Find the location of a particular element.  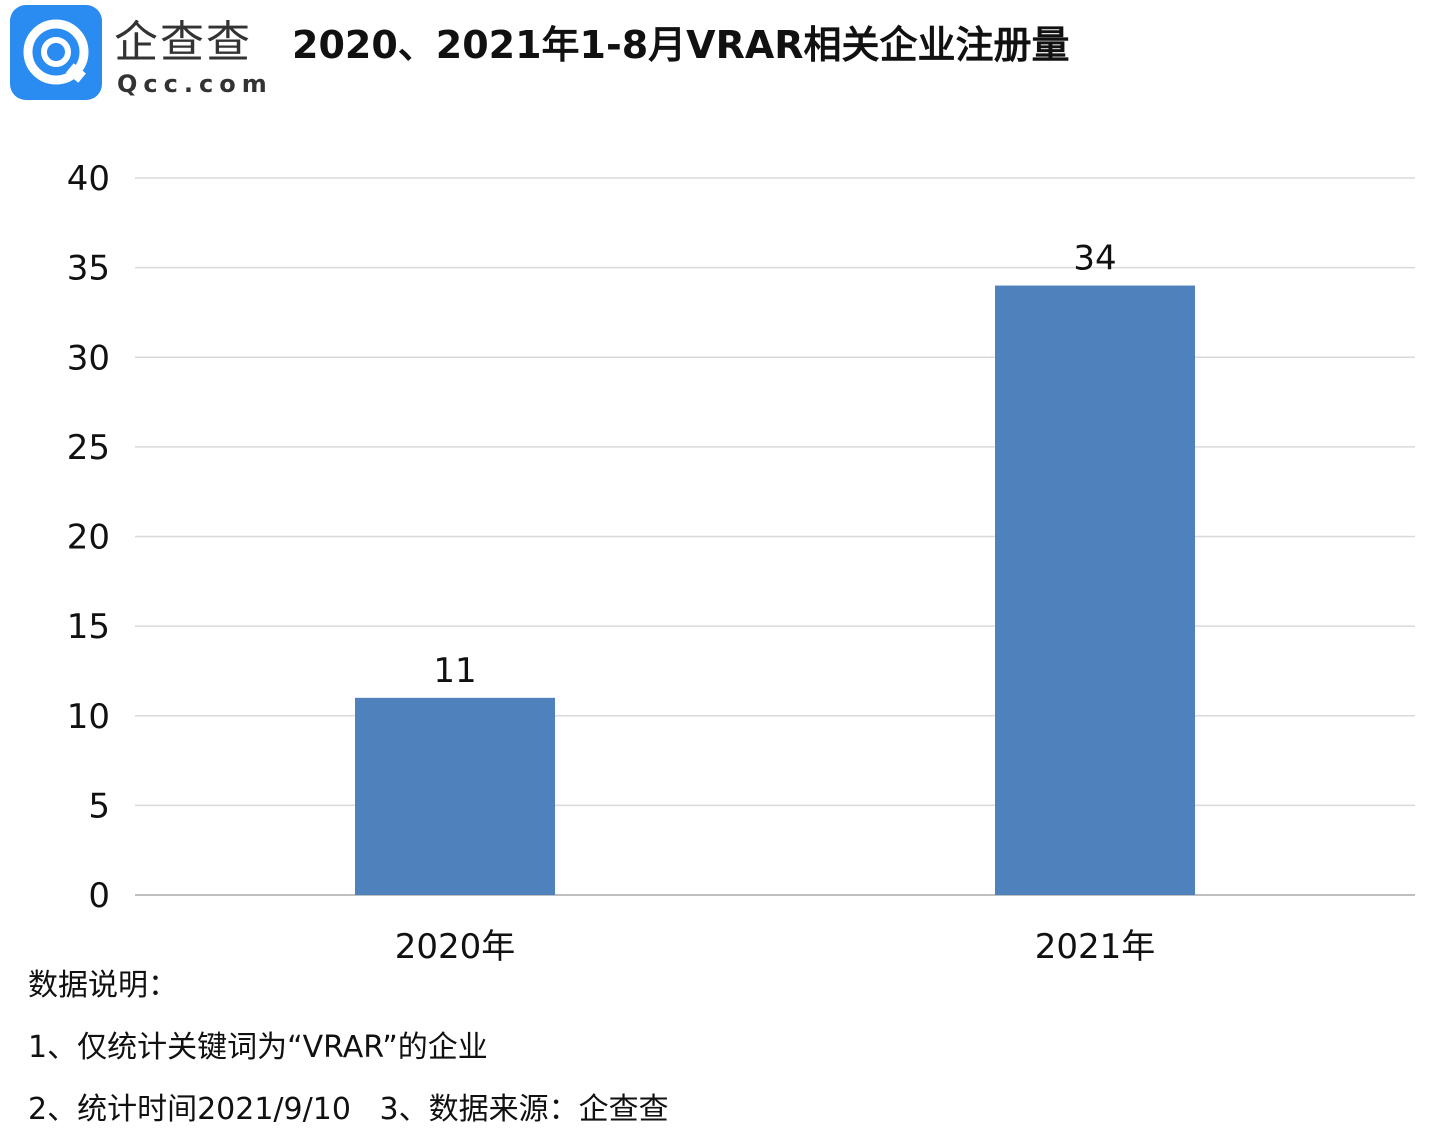

x-tick-label: 2020年 is located at coordinates (455, 947).